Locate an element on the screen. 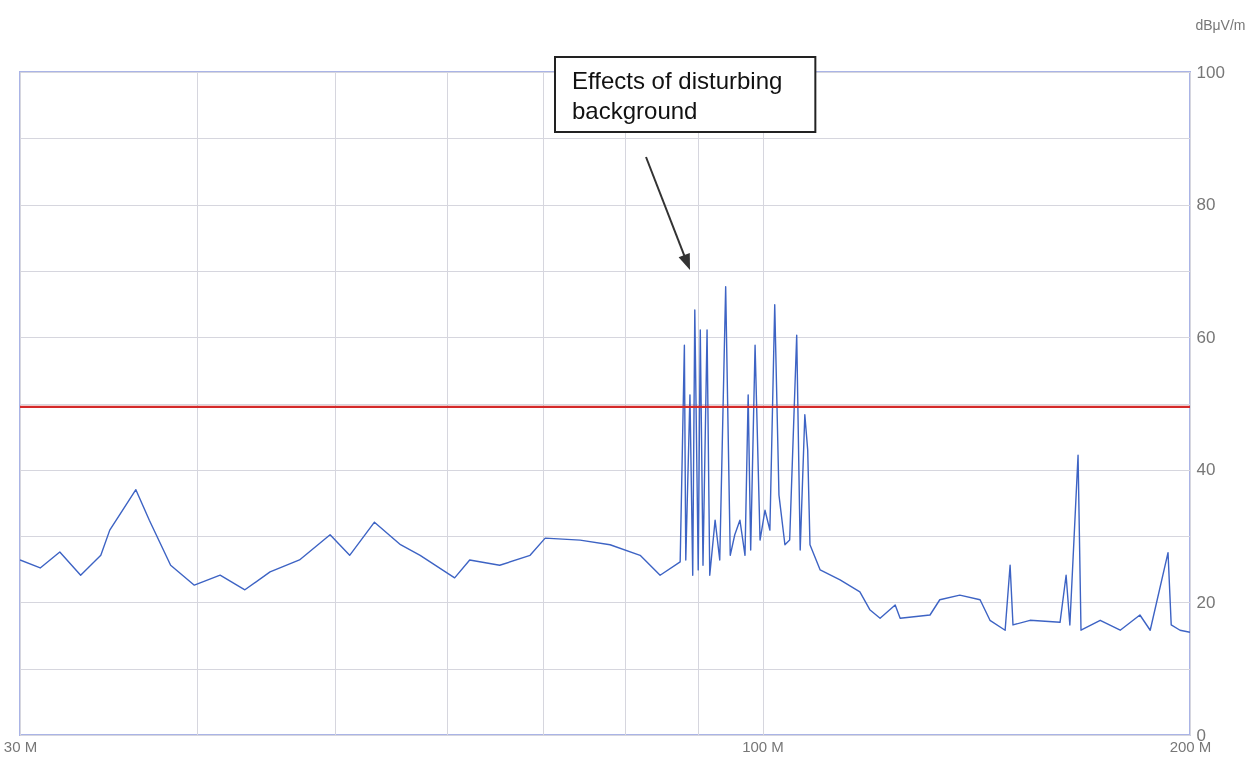  y-tick-label: 80 is located at coordinates (1206, 205).